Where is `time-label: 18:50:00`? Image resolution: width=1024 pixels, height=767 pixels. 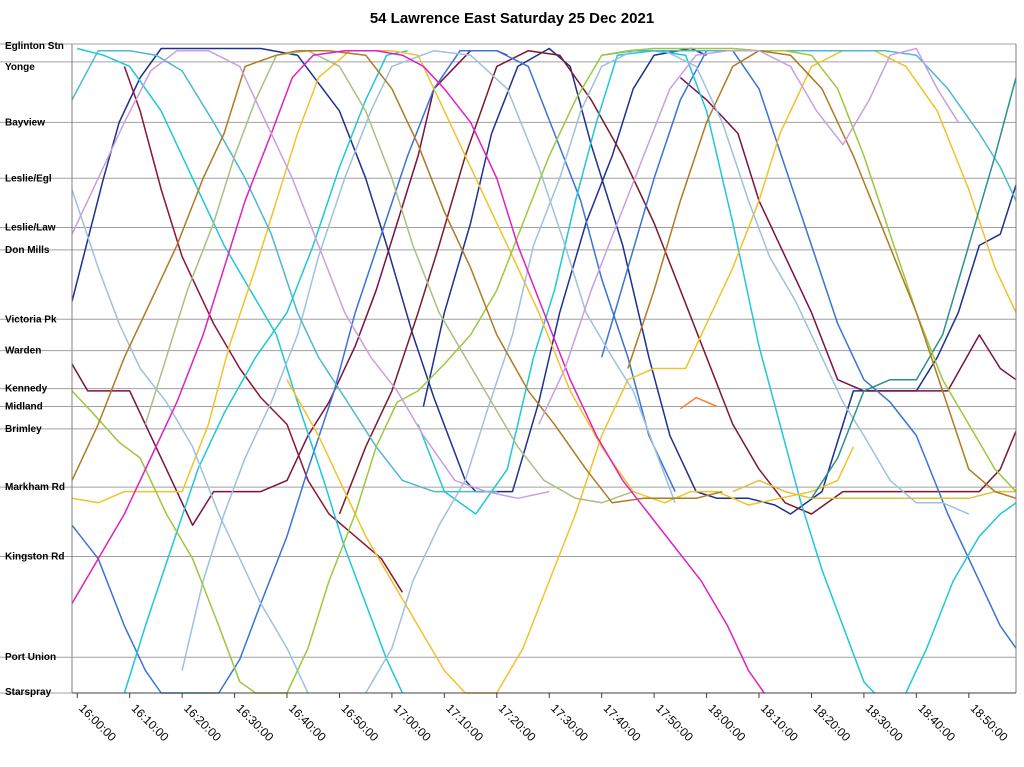 time-label: 18:50:00 is located at coordinates (989, 722).